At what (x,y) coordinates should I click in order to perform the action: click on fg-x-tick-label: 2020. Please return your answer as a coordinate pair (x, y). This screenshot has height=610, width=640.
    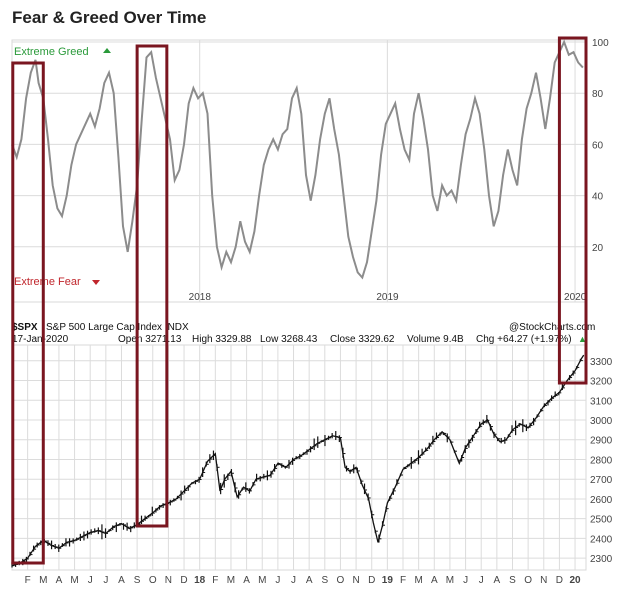
    Looking at the image, I should click on (575, 297).